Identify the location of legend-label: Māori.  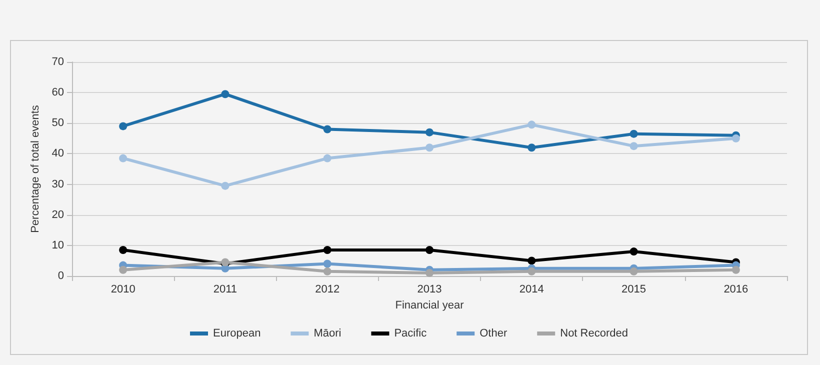
(328, 334).